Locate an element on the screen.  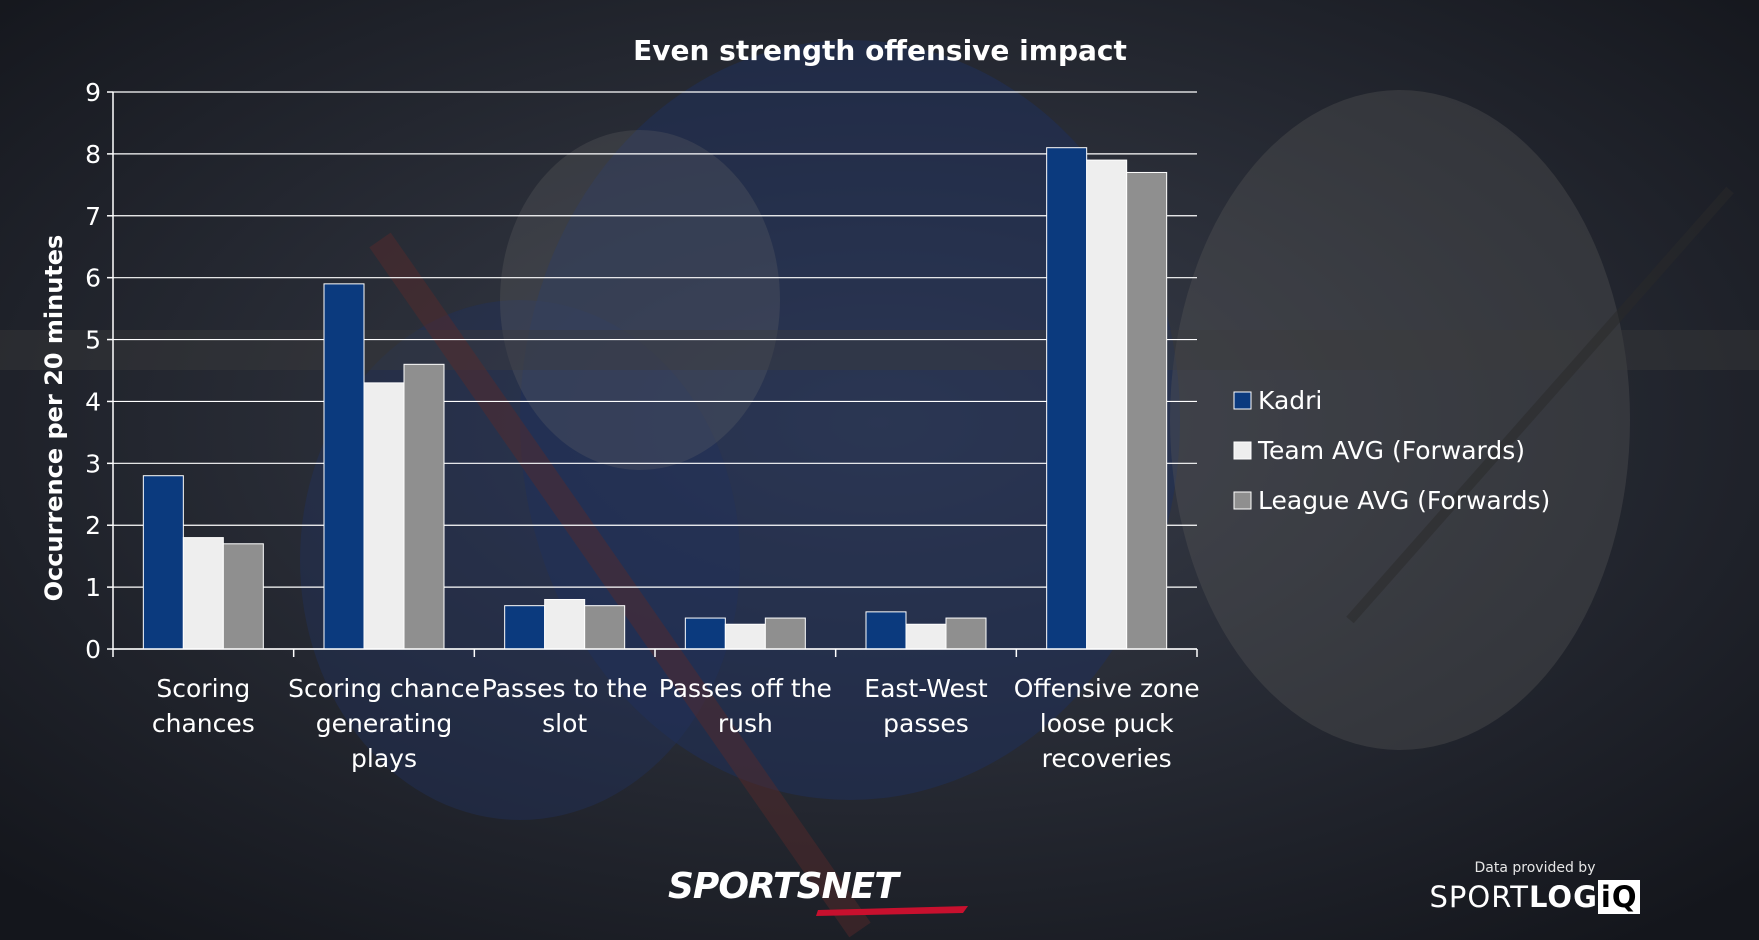
sportlogiq-logo-part: LOG is located at coordinates (1563, 897).